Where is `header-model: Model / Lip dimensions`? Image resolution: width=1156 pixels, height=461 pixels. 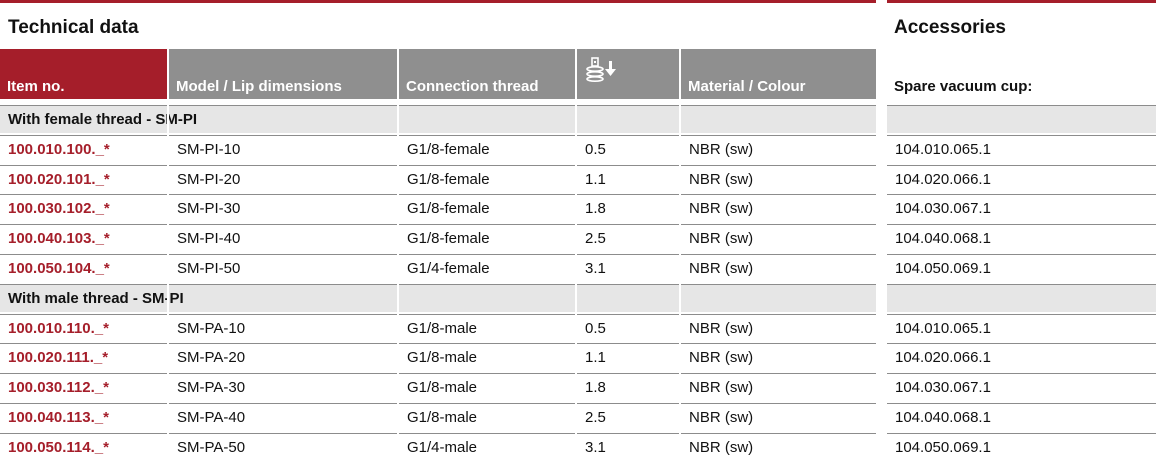
header-model: Model / Lip dimensions is located at coordinates (283, 74).